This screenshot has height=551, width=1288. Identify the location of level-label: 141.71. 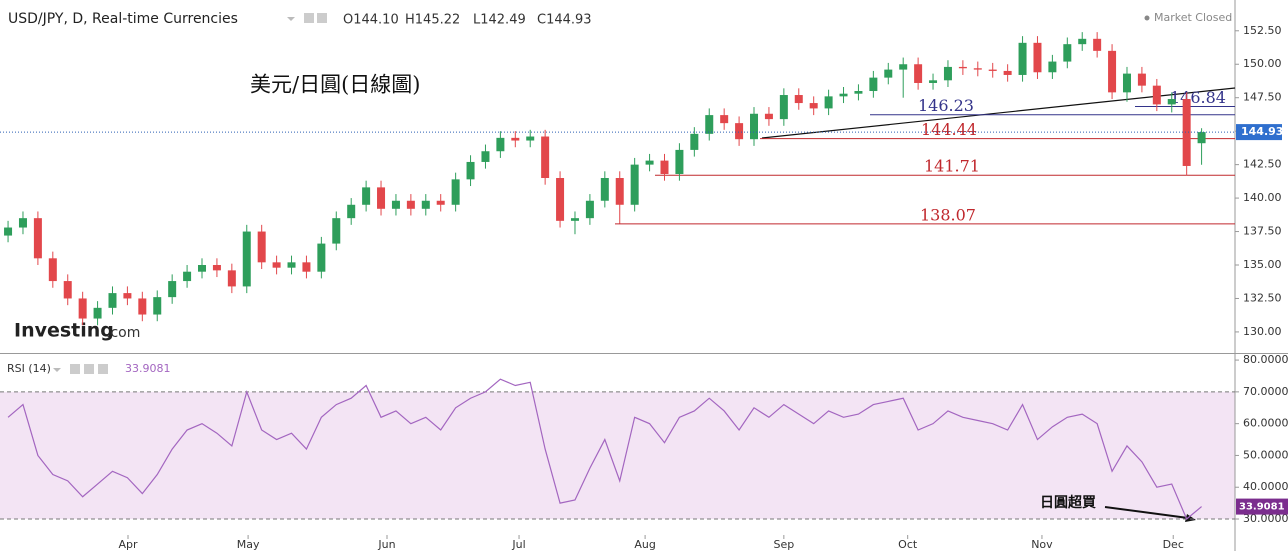
(952, 166).